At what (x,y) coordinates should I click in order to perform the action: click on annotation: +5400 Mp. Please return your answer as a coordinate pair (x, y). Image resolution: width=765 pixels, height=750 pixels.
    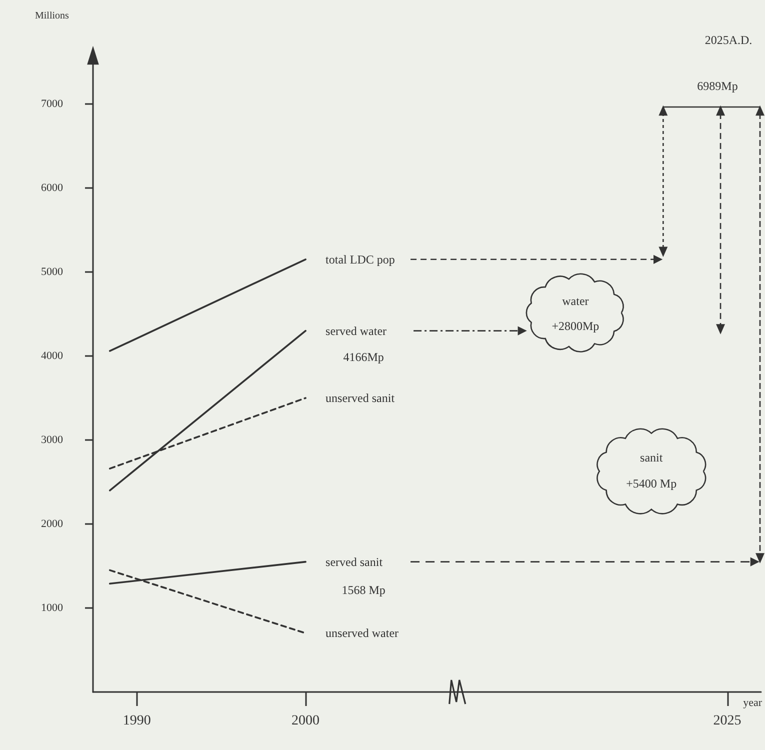
    Looking at the image, I should click on (651, 483).